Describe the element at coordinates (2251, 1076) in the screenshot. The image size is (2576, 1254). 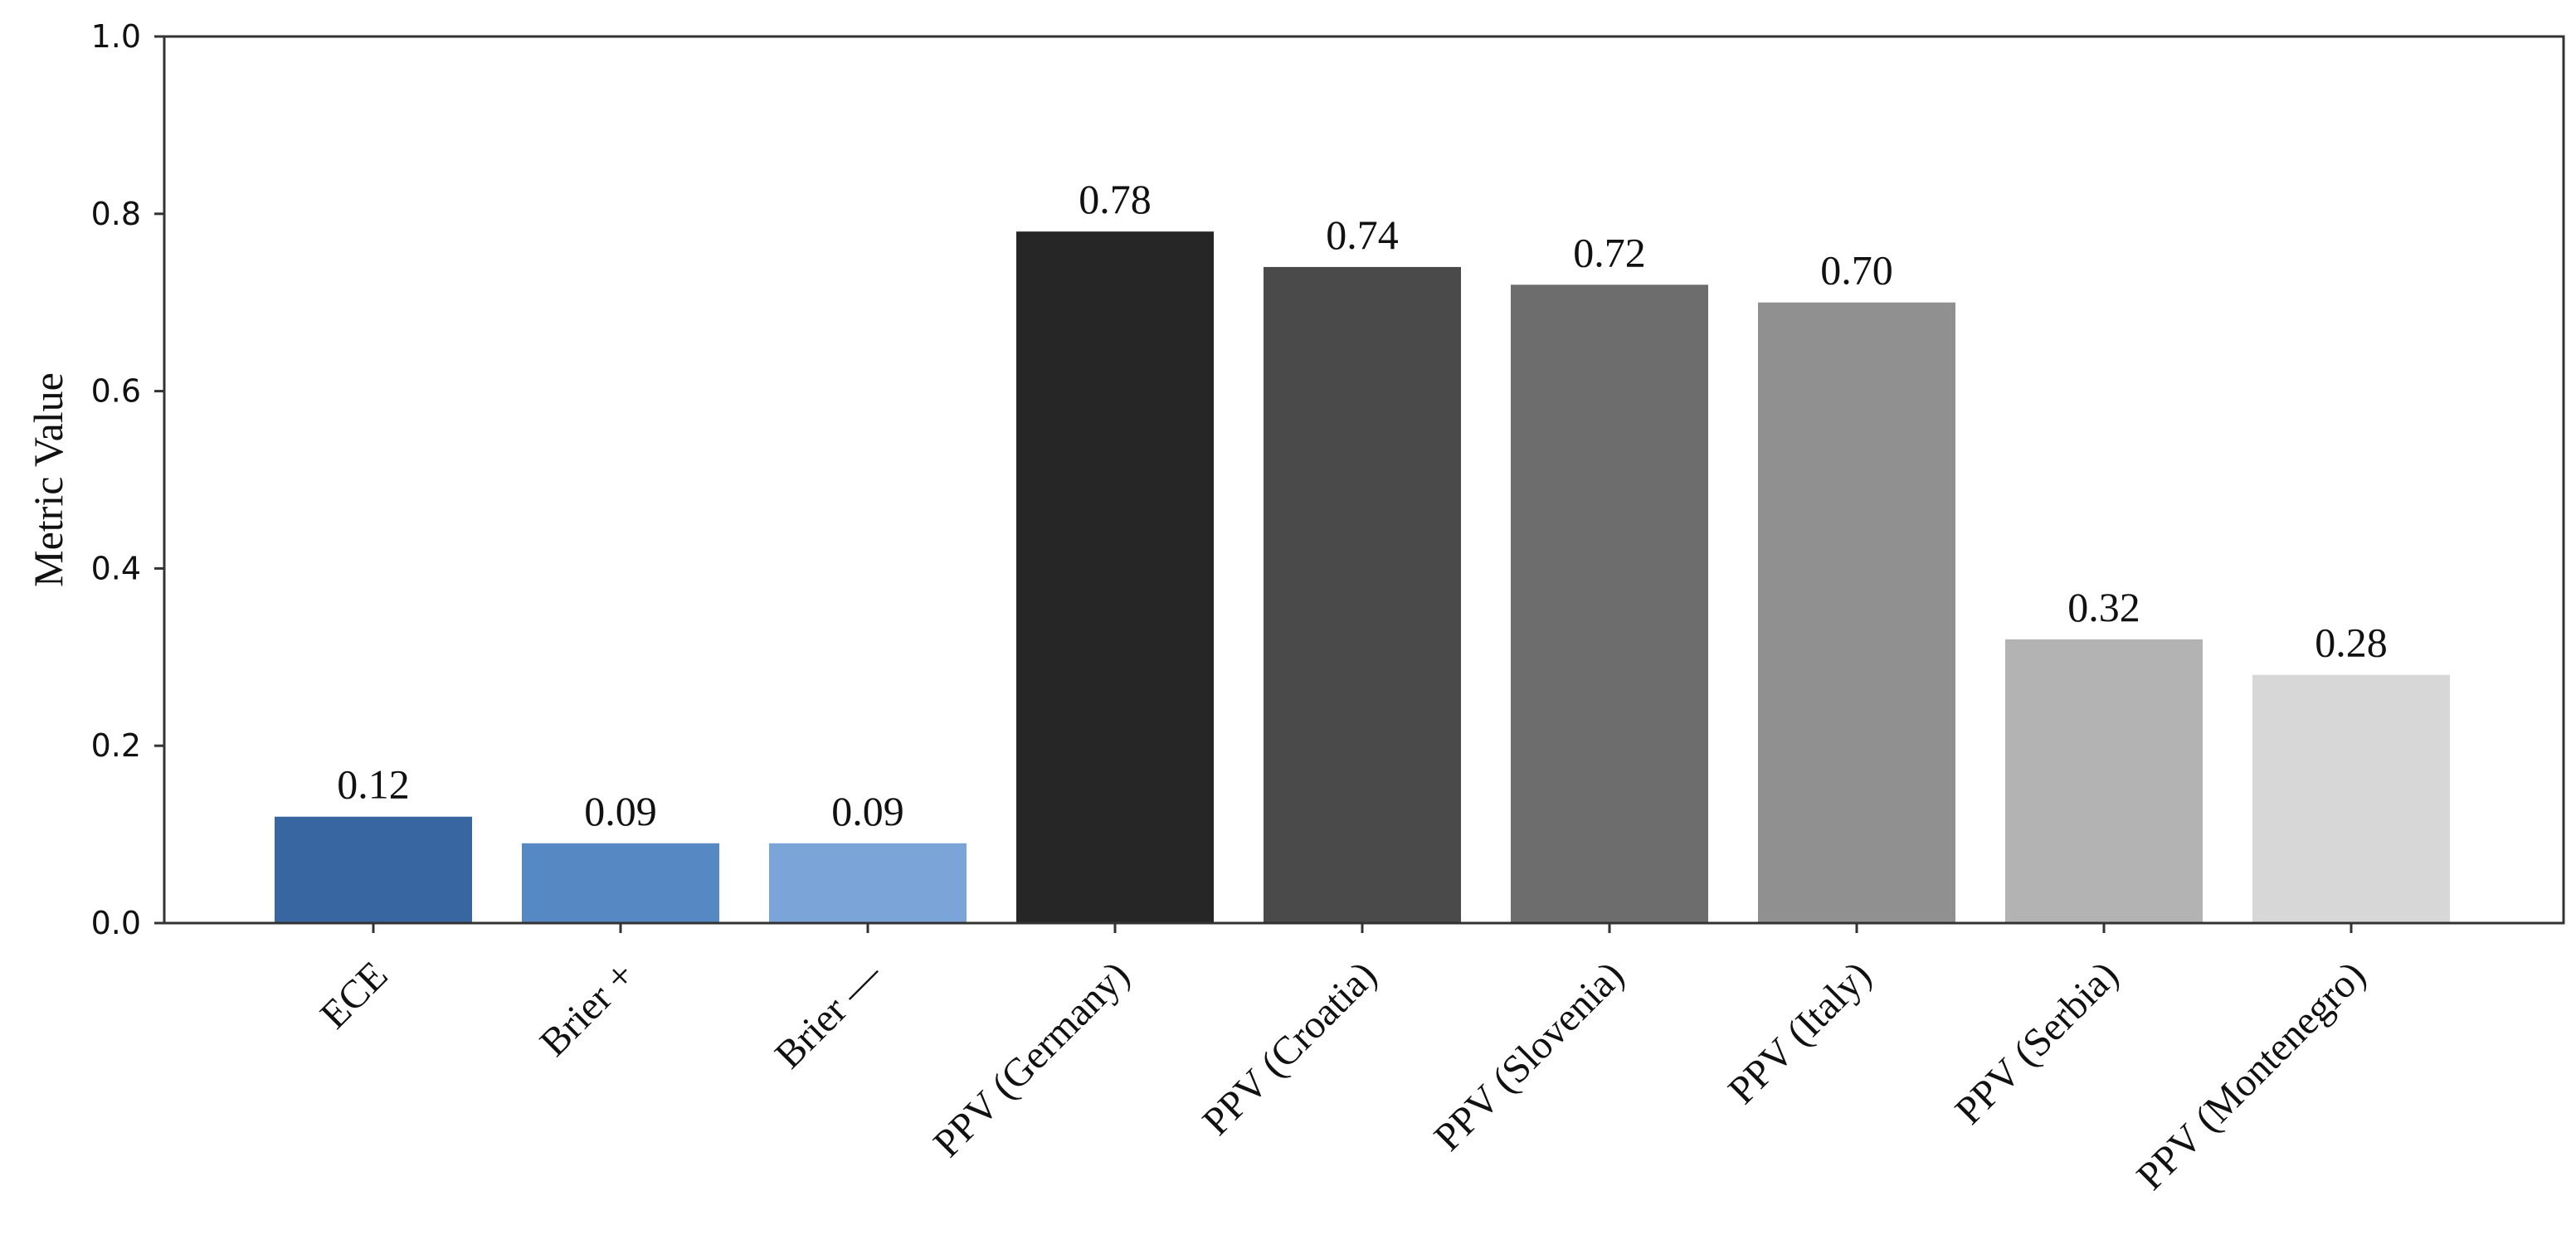
I see `x-tick-label-8: PPV (Montenegro)` at that location.